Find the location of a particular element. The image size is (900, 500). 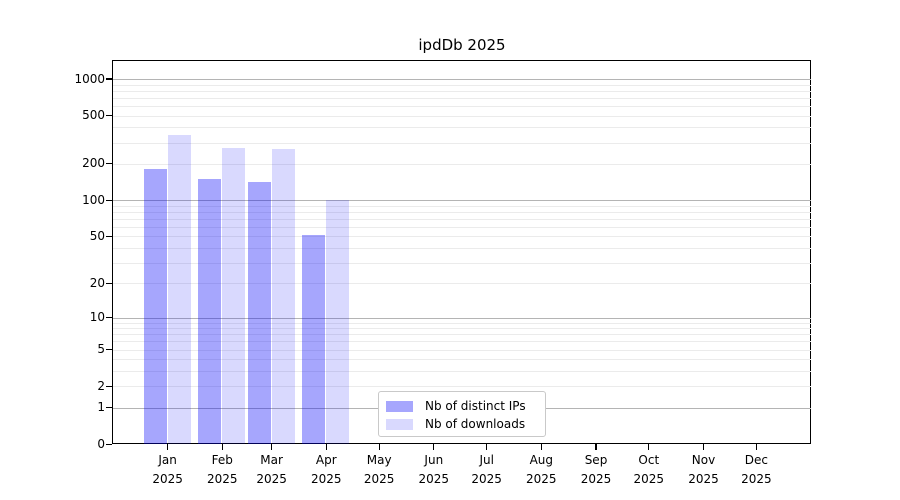

x-tick-label-month: Aug is located at coordinates (541, 460).